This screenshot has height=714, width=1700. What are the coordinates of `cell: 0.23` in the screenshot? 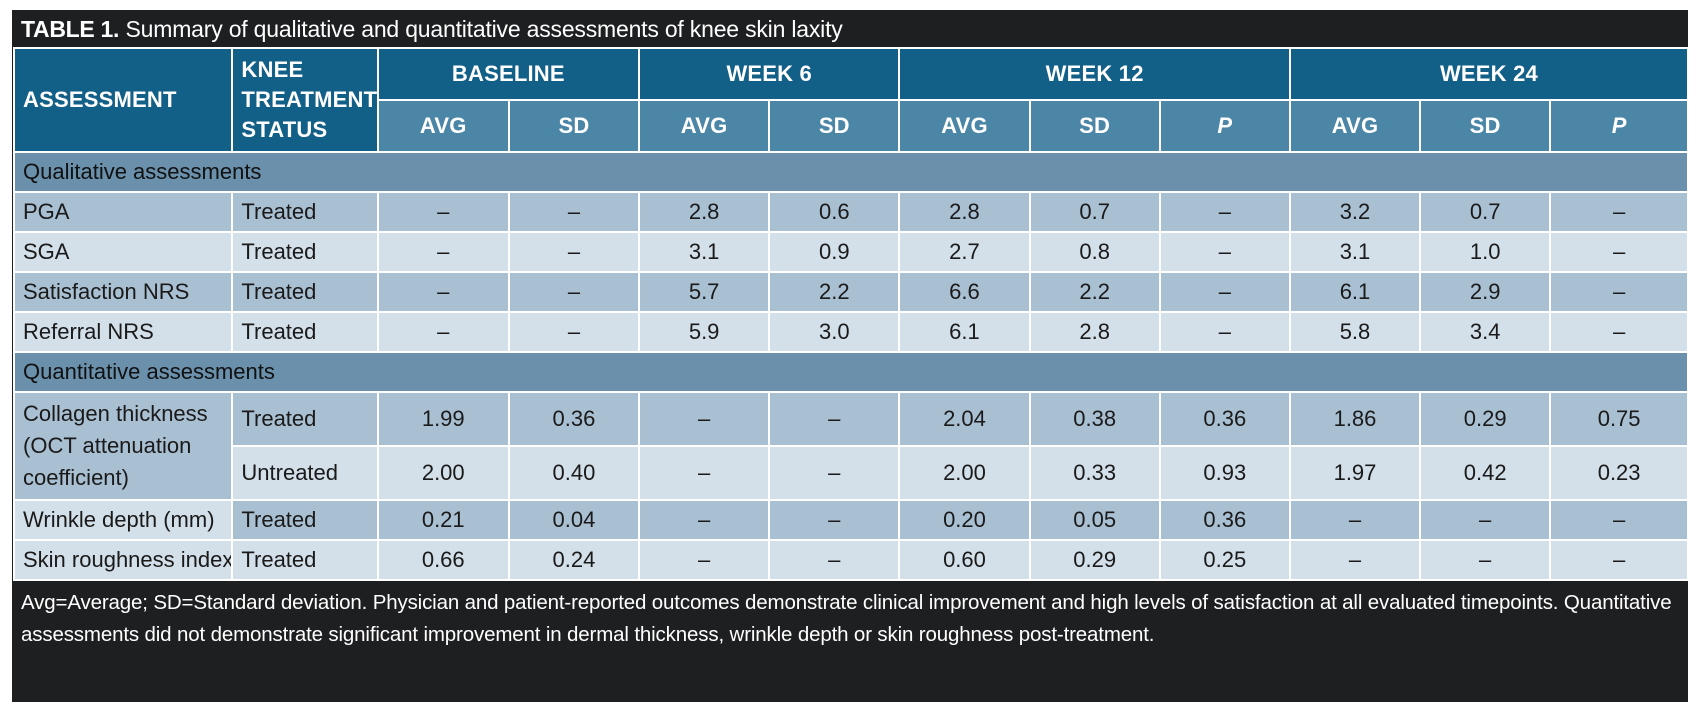 It's located at (1619, 473).